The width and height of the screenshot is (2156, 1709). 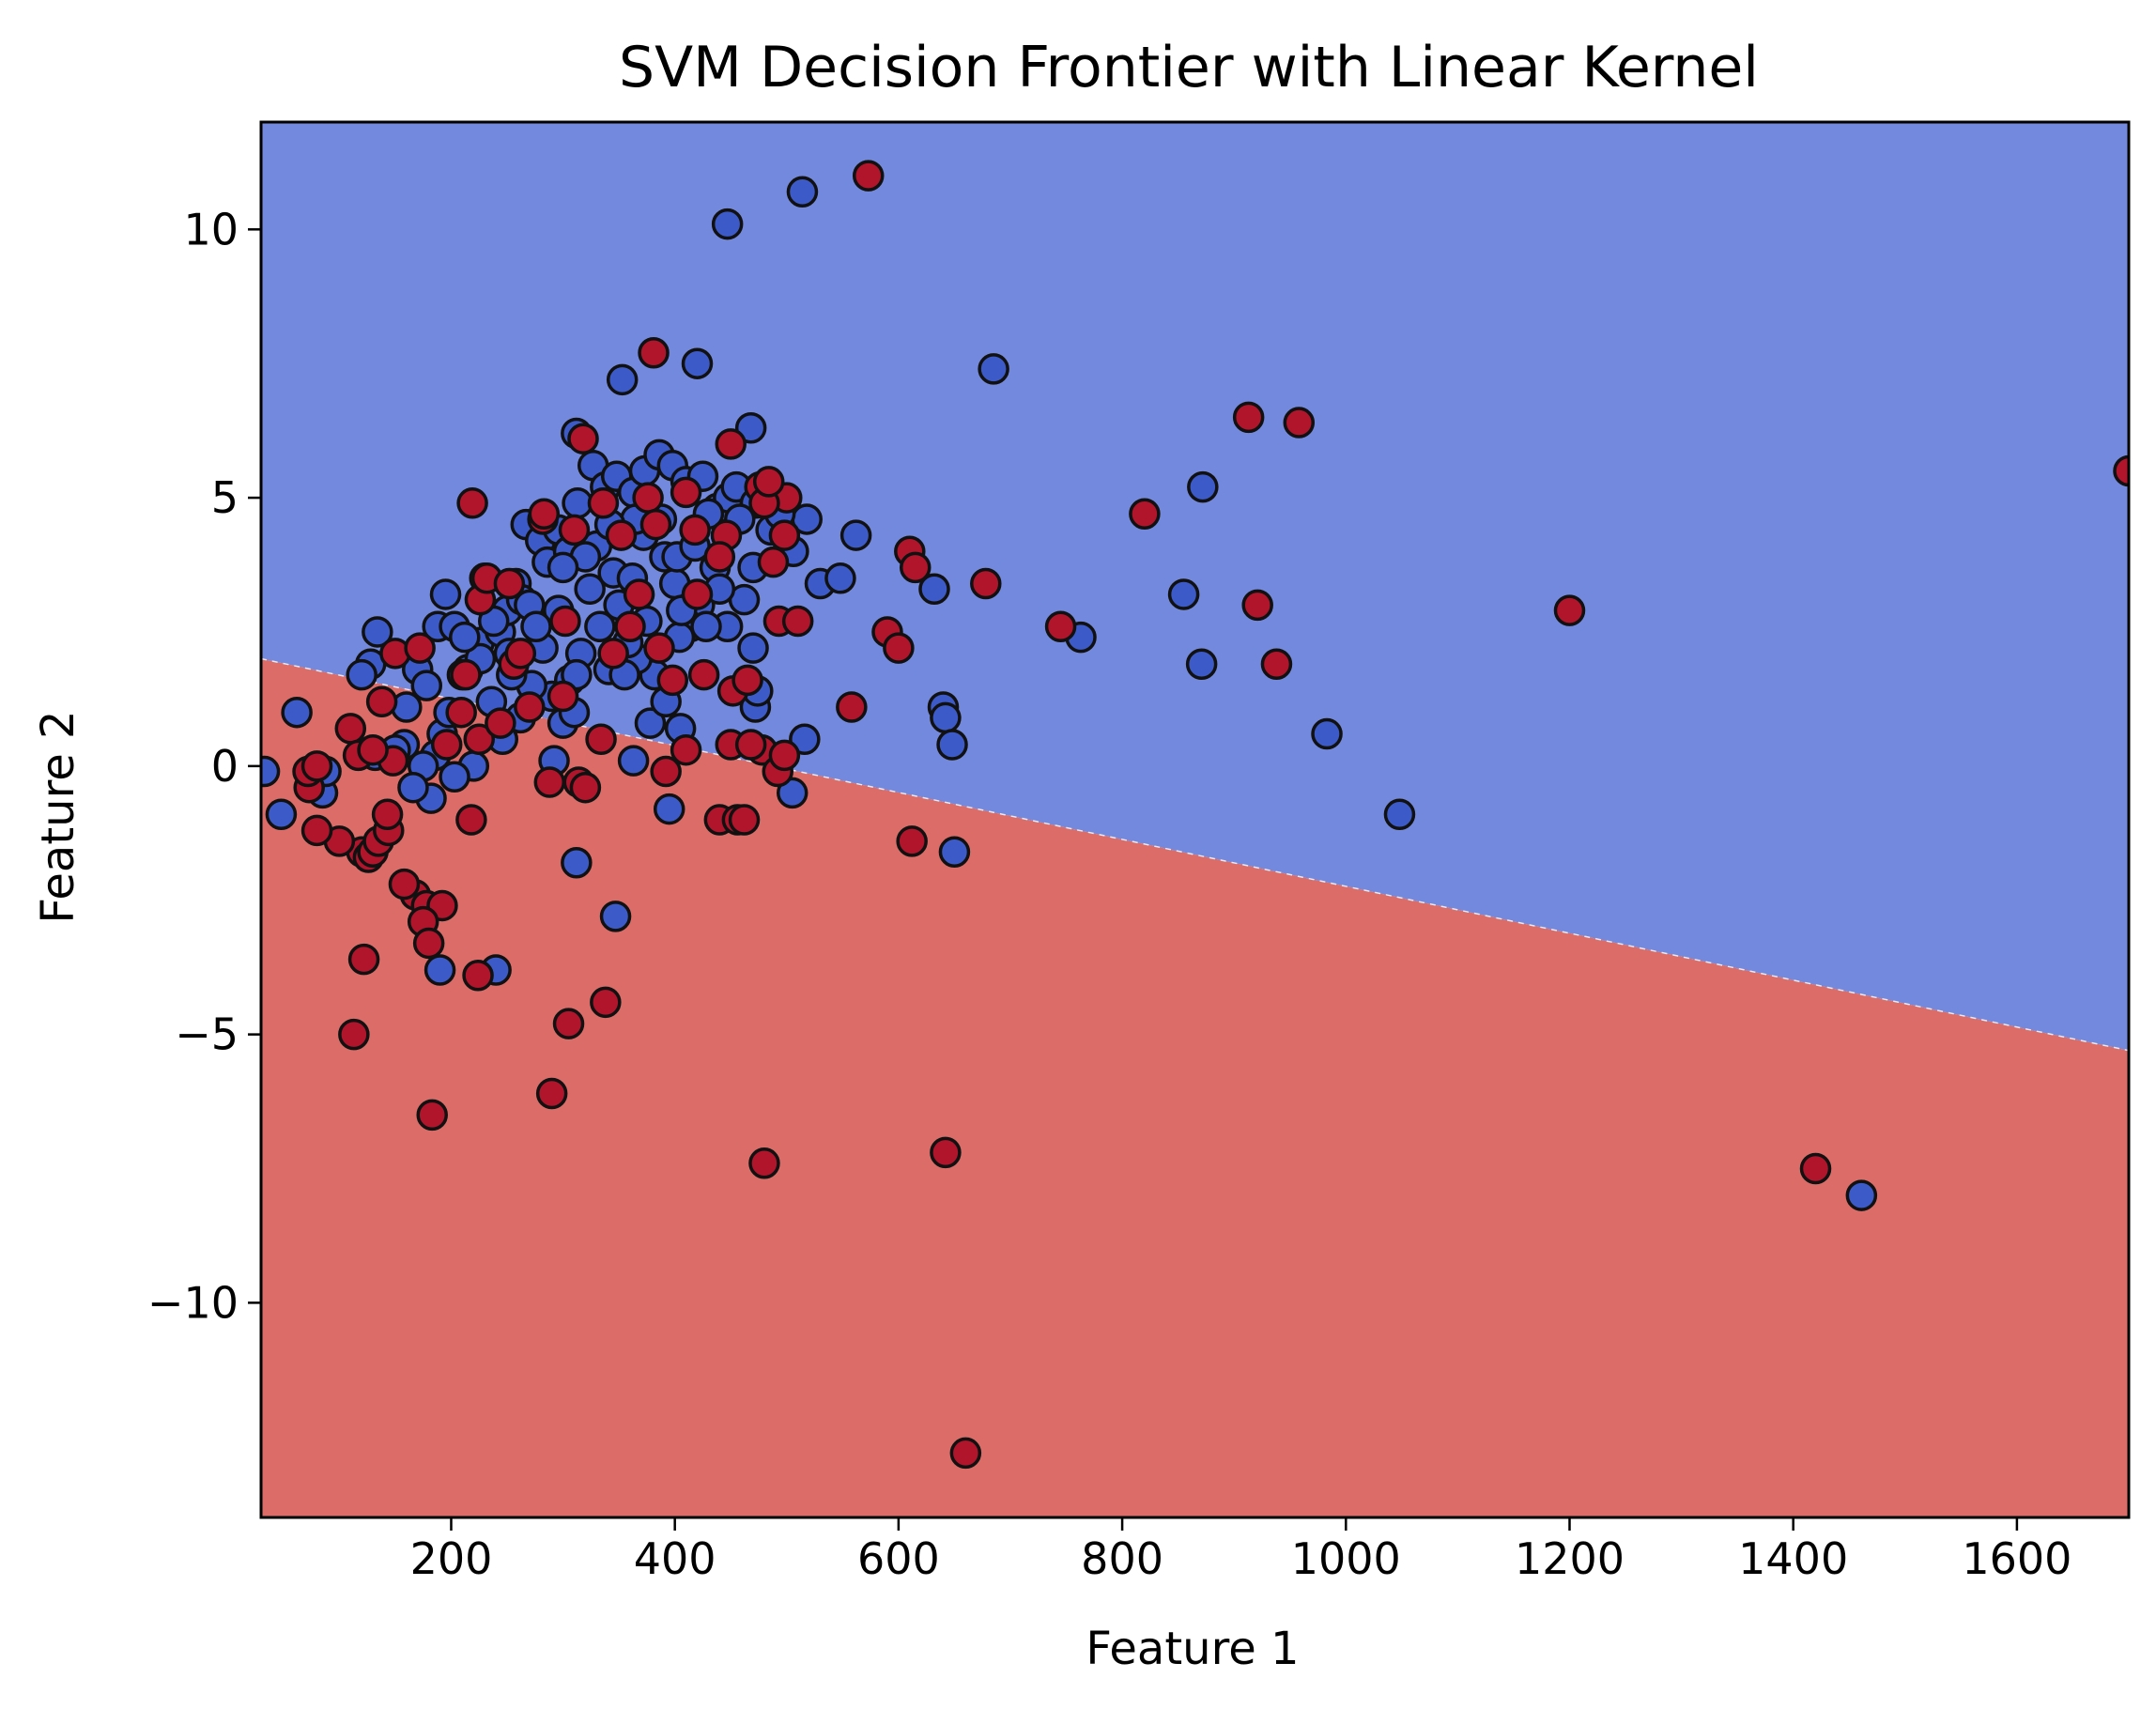 I want to click on y-tick-label: 10, so click(x=211, y=229).